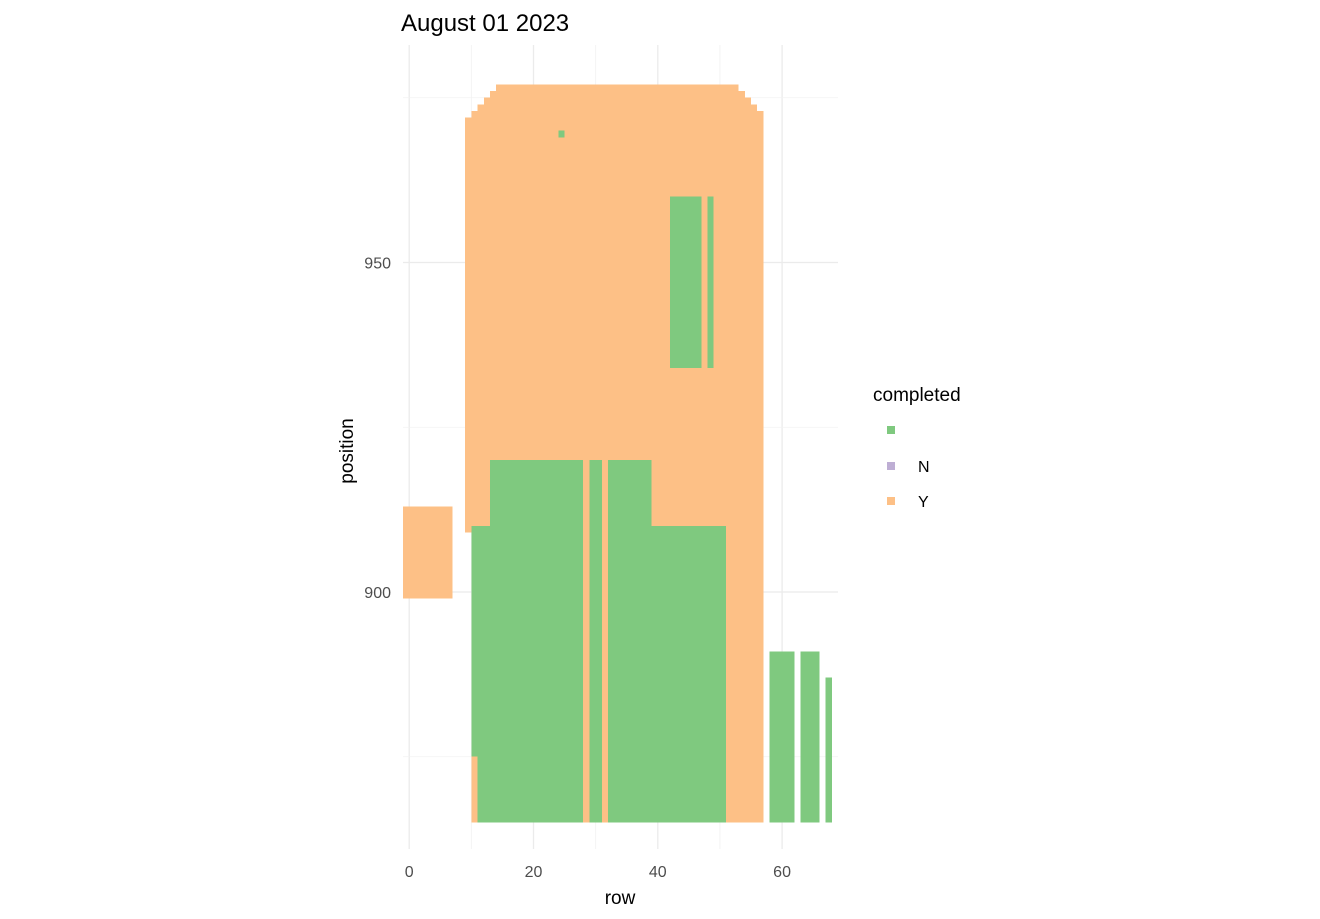  What do you see at coordinates (658, 872) in the screenshot?
I see `x-tick-label: 40` at bounding box center [658, 872].